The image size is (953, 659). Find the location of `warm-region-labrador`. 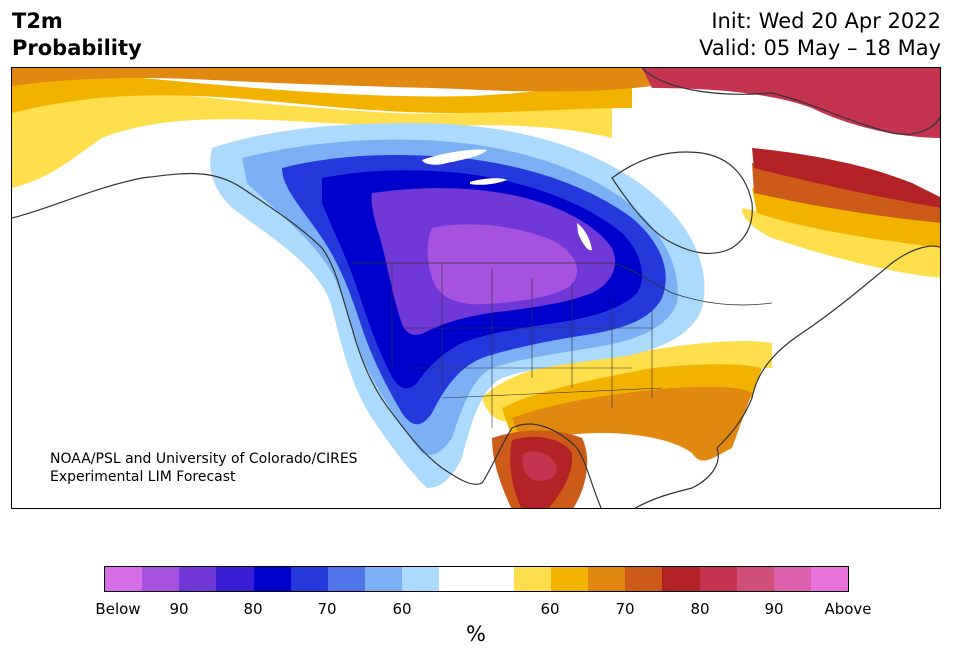

warm-region-labrador is located at coordinates (846, 178).